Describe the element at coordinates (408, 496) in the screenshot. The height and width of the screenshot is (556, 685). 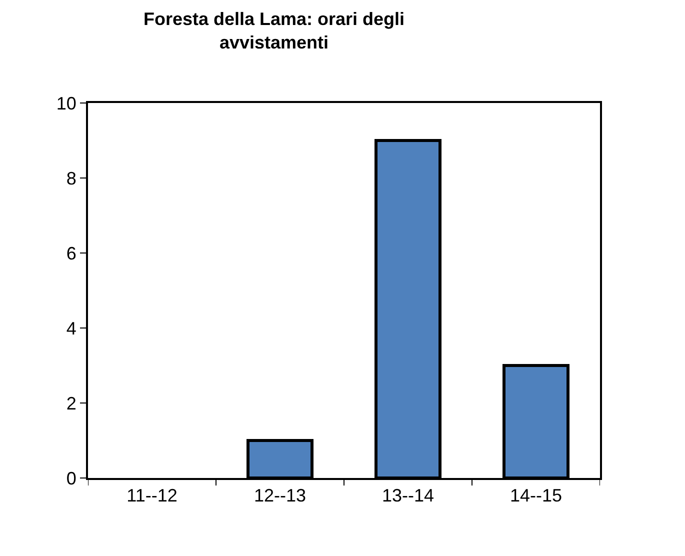
I see `x-tick-label: 13--14` at that location.